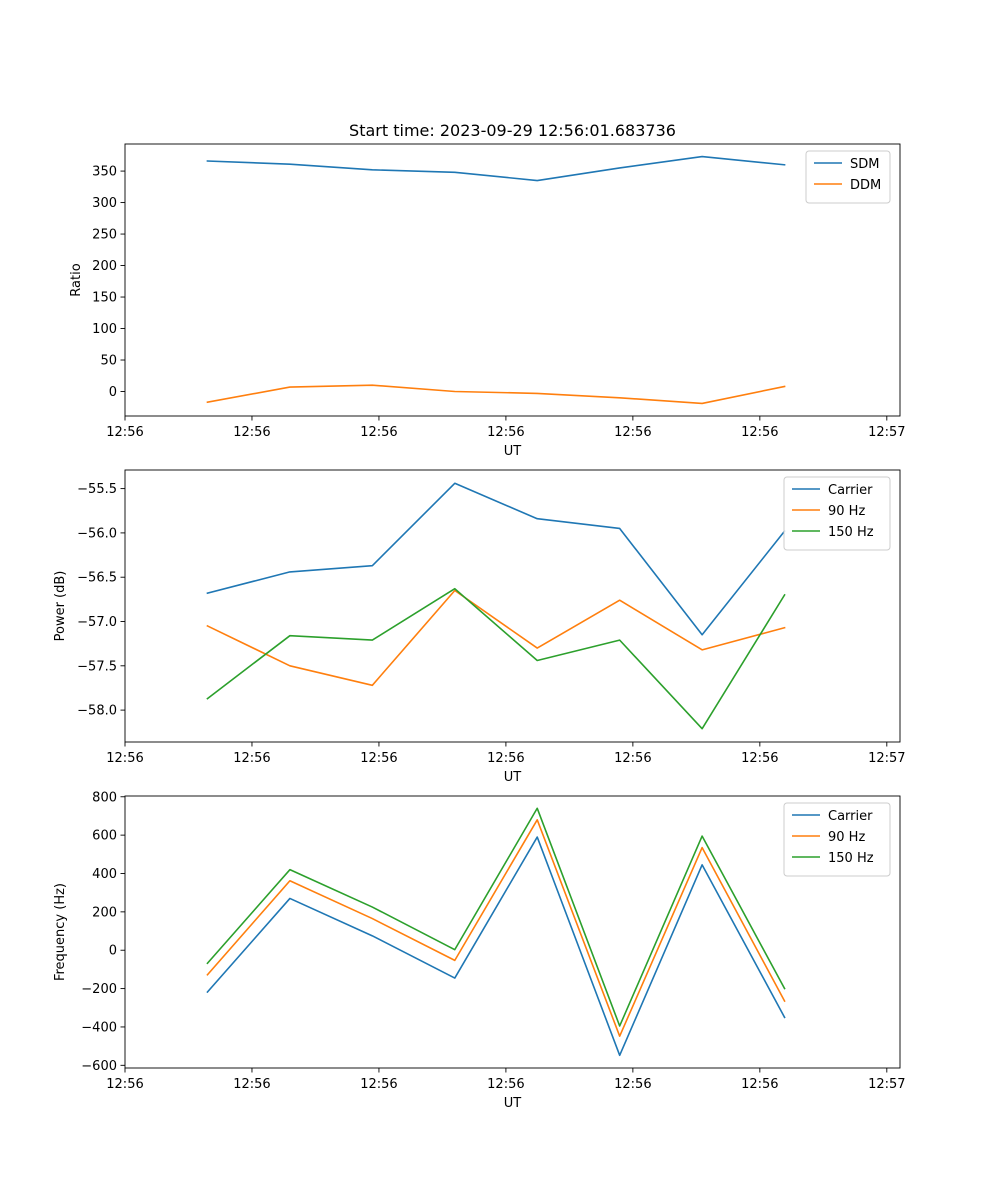 The width and height of the screenshot is (1000, 1200). Describe the element at coordinates (104, 203) in the screenshot. I see `y-tick-label: 300` at that location.